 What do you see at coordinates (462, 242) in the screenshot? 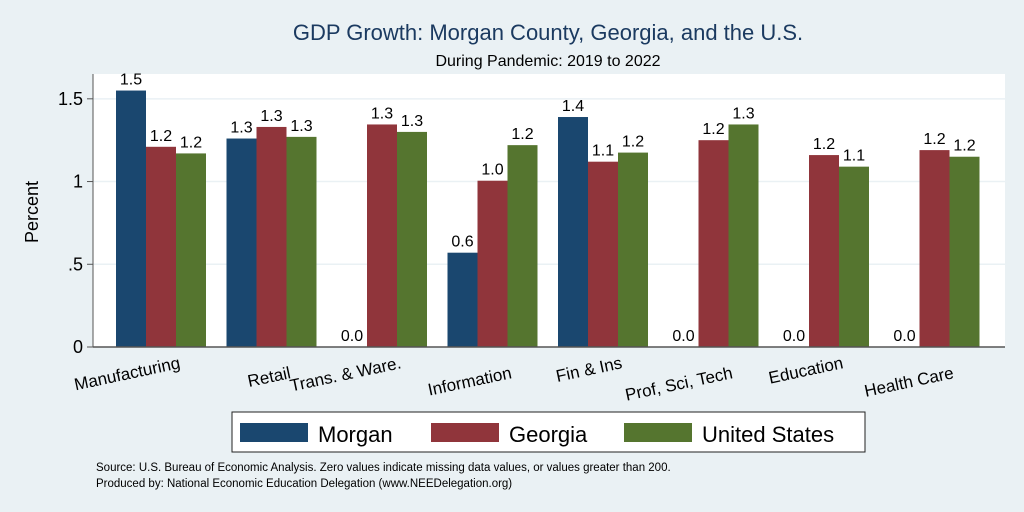
I see `bar-value-label: 0.6` at bounding box center [462, 242].